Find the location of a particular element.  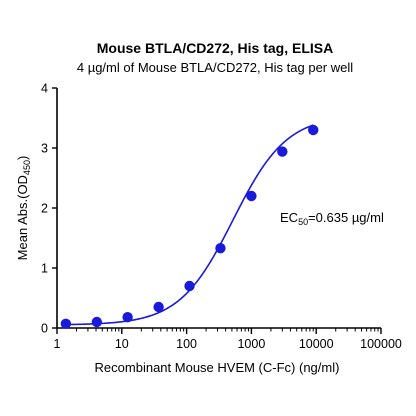

y-tick-label: 3 is located at coordinates (44, 149).